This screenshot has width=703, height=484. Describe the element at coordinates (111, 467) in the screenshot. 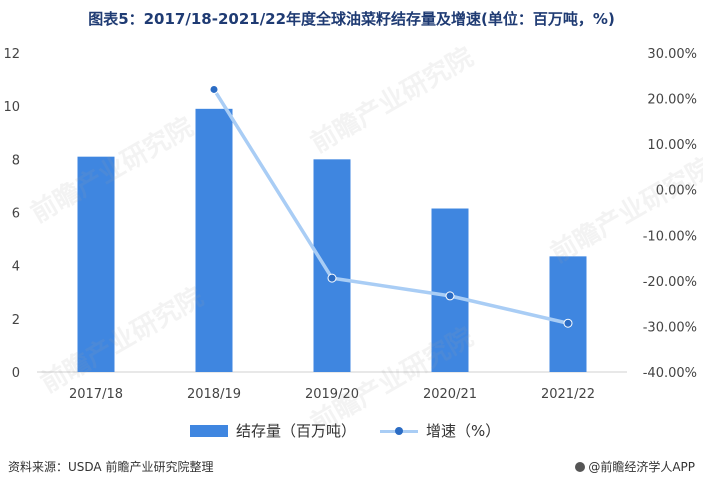

I see `source-note: 资料来源：USDA 前瞻产业研究院整理` at that location.